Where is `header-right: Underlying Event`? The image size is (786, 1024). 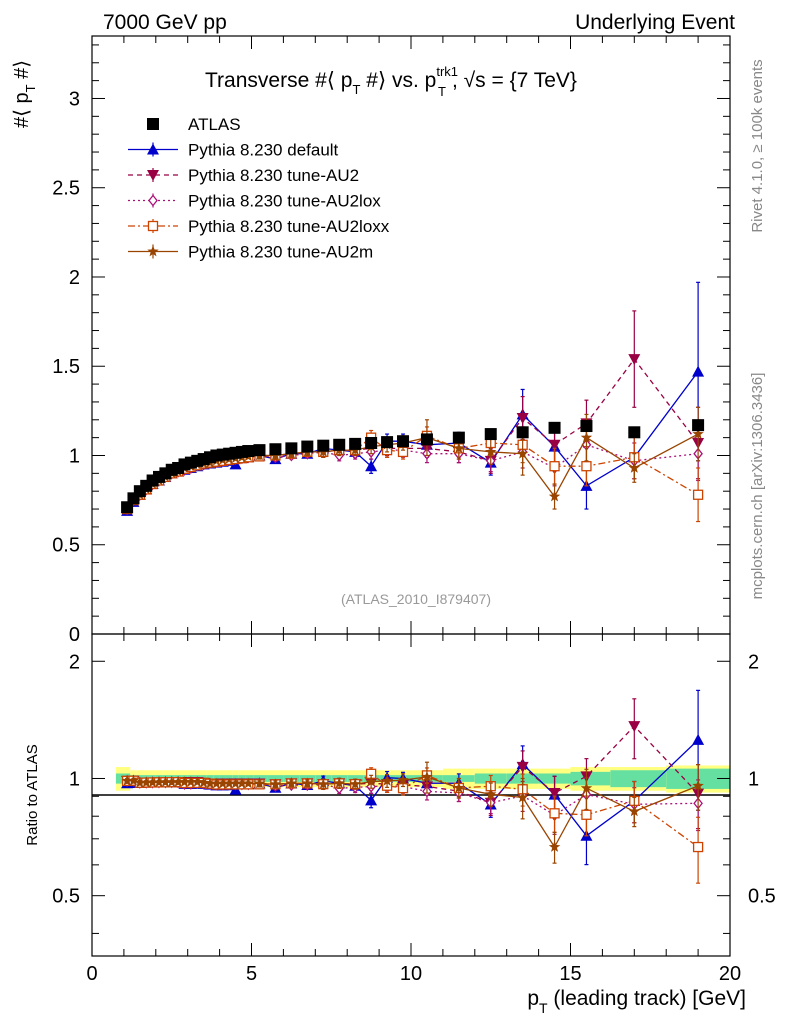 header-right: Underlying Event is located at coordinates (655, 22).